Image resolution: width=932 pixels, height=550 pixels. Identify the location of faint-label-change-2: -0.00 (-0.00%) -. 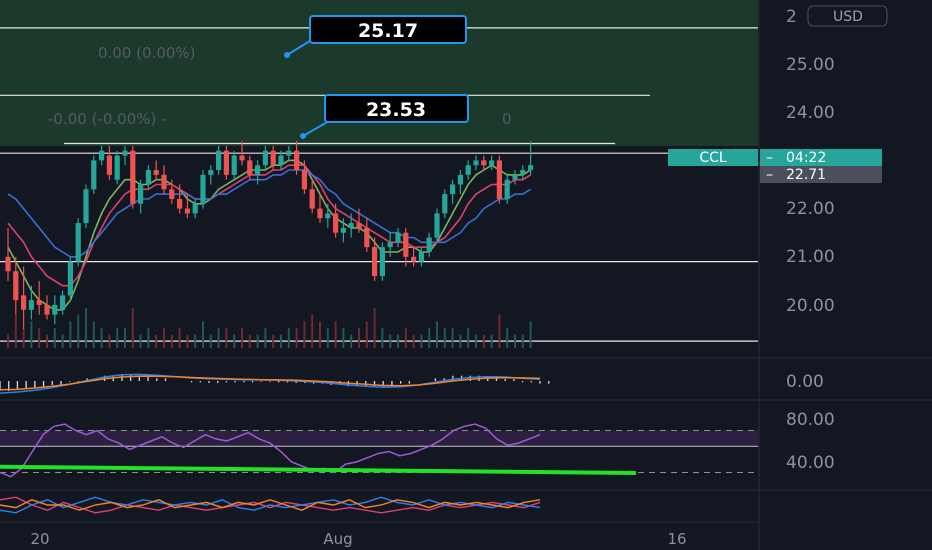
(107, 119).